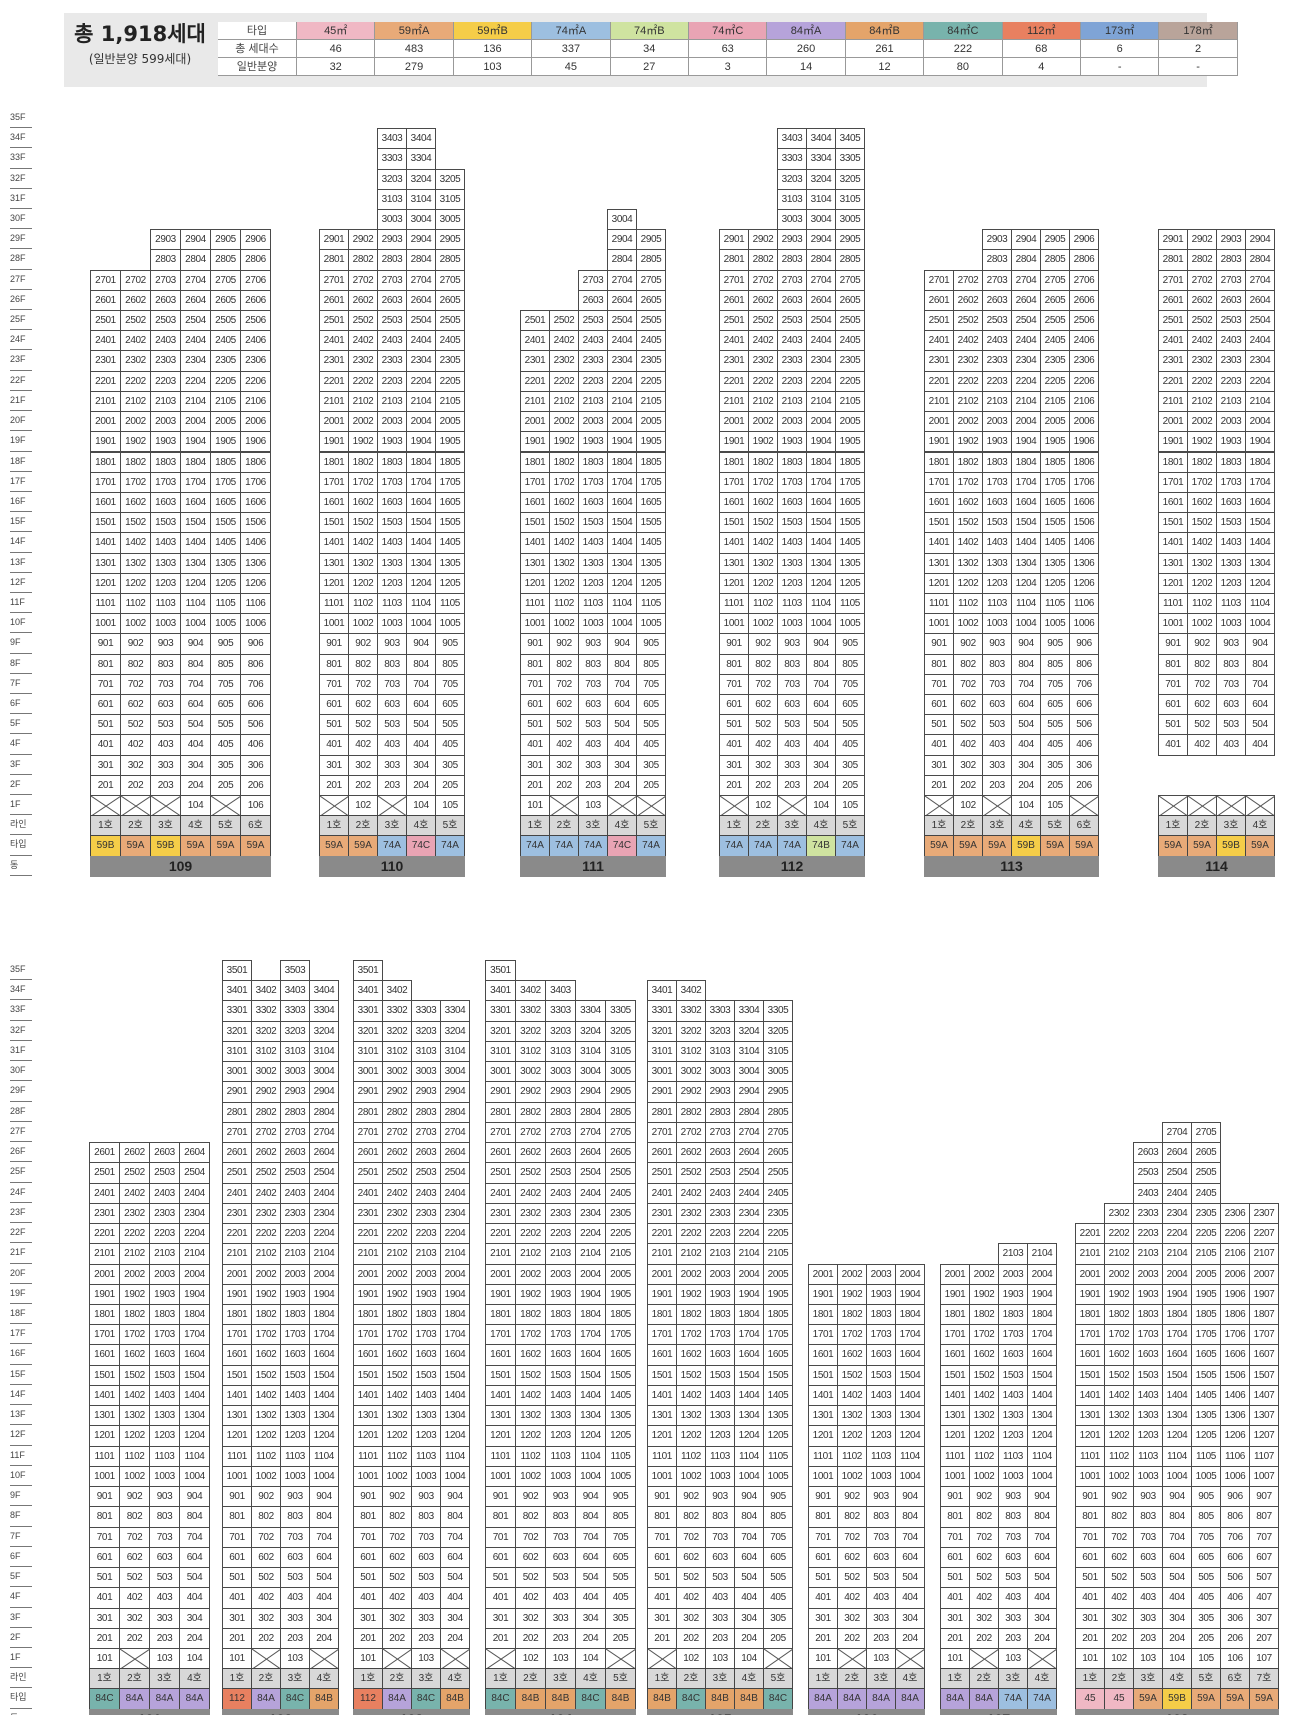 The image size is (1300, 1715). I want to click on unit-cell: 102, so click(763, 806).